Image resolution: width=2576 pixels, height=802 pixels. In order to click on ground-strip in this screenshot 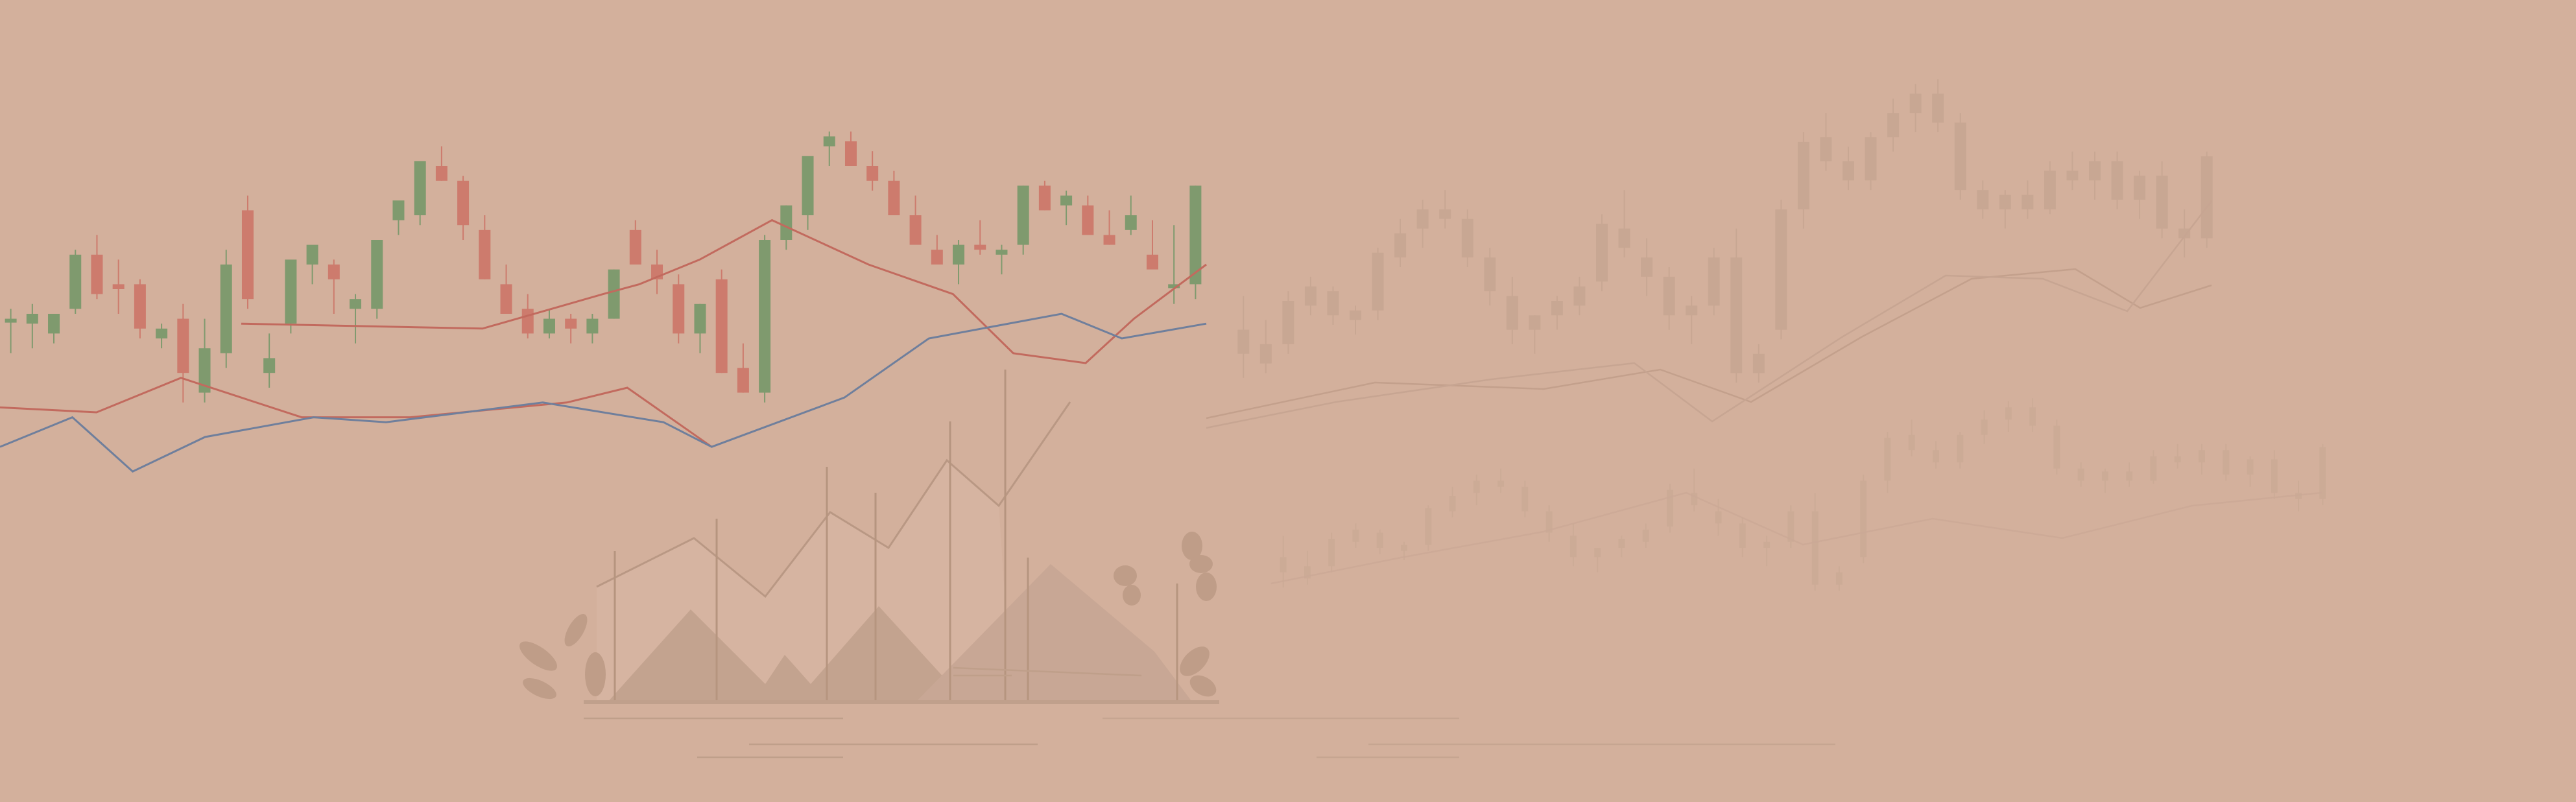, I will do `click(901, 702)`.